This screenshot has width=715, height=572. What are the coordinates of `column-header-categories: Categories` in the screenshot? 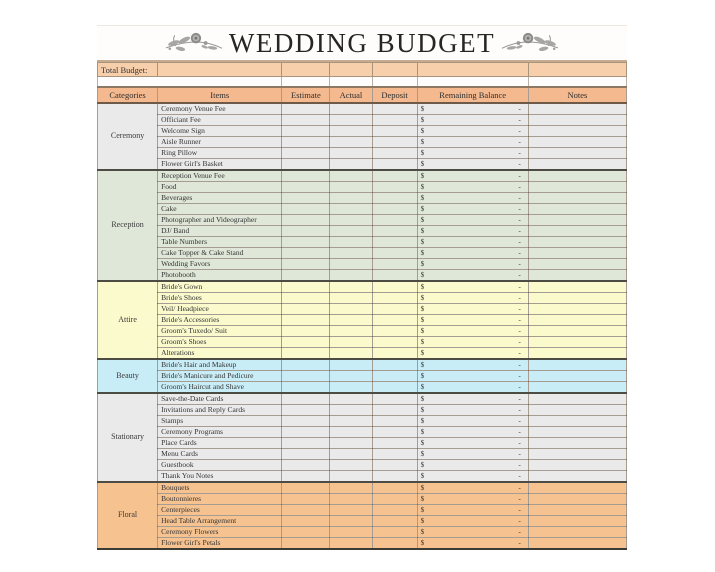 It's located at (127, 94).